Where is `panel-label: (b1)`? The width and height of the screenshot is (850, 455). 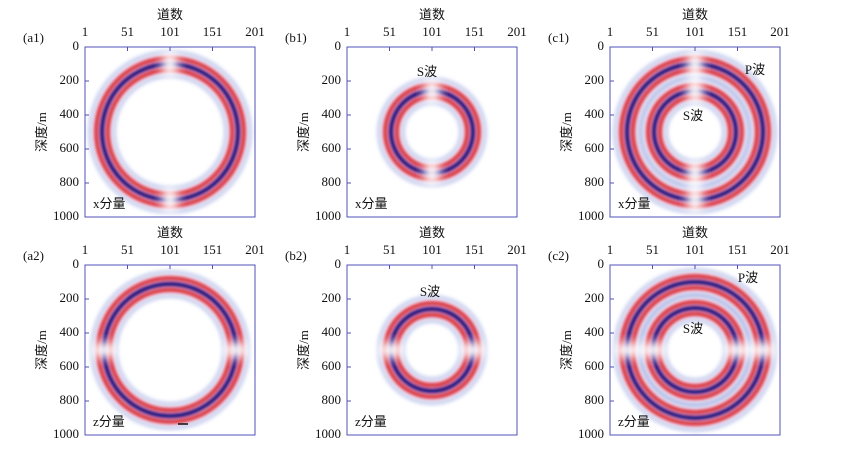
panel-label: (b1) is located at coordinates (296, 37).